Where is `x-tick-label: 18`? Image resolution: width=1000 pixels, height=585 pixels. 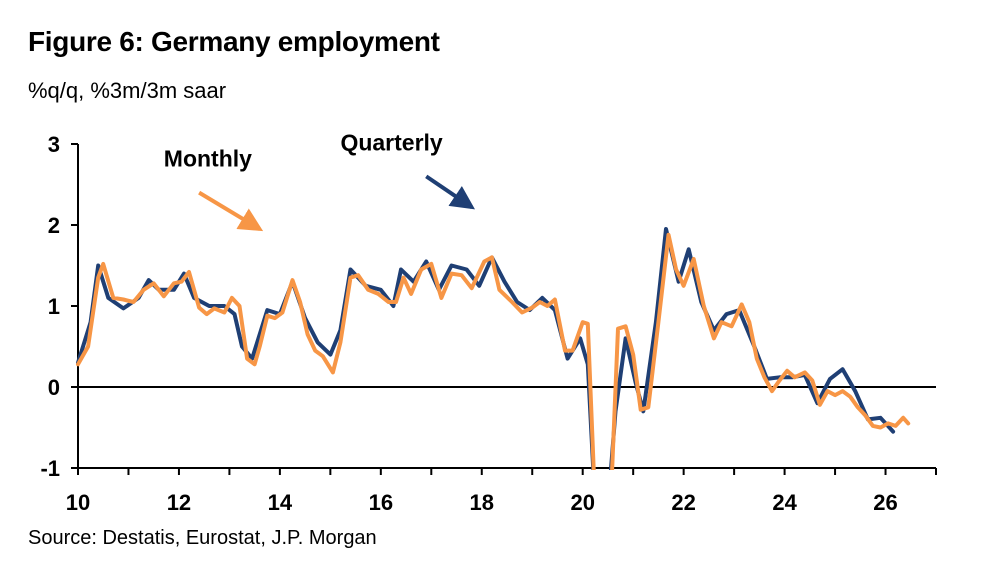 x-tick-label: 18 is located at coordinates (482, 502).